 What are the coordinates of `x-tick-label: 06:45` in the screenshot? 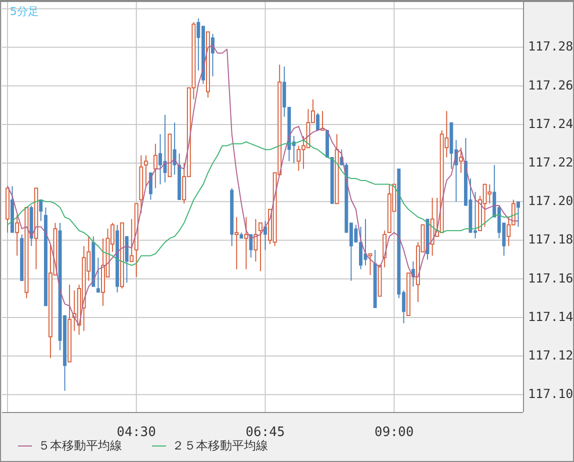 It's located at (265, 432).